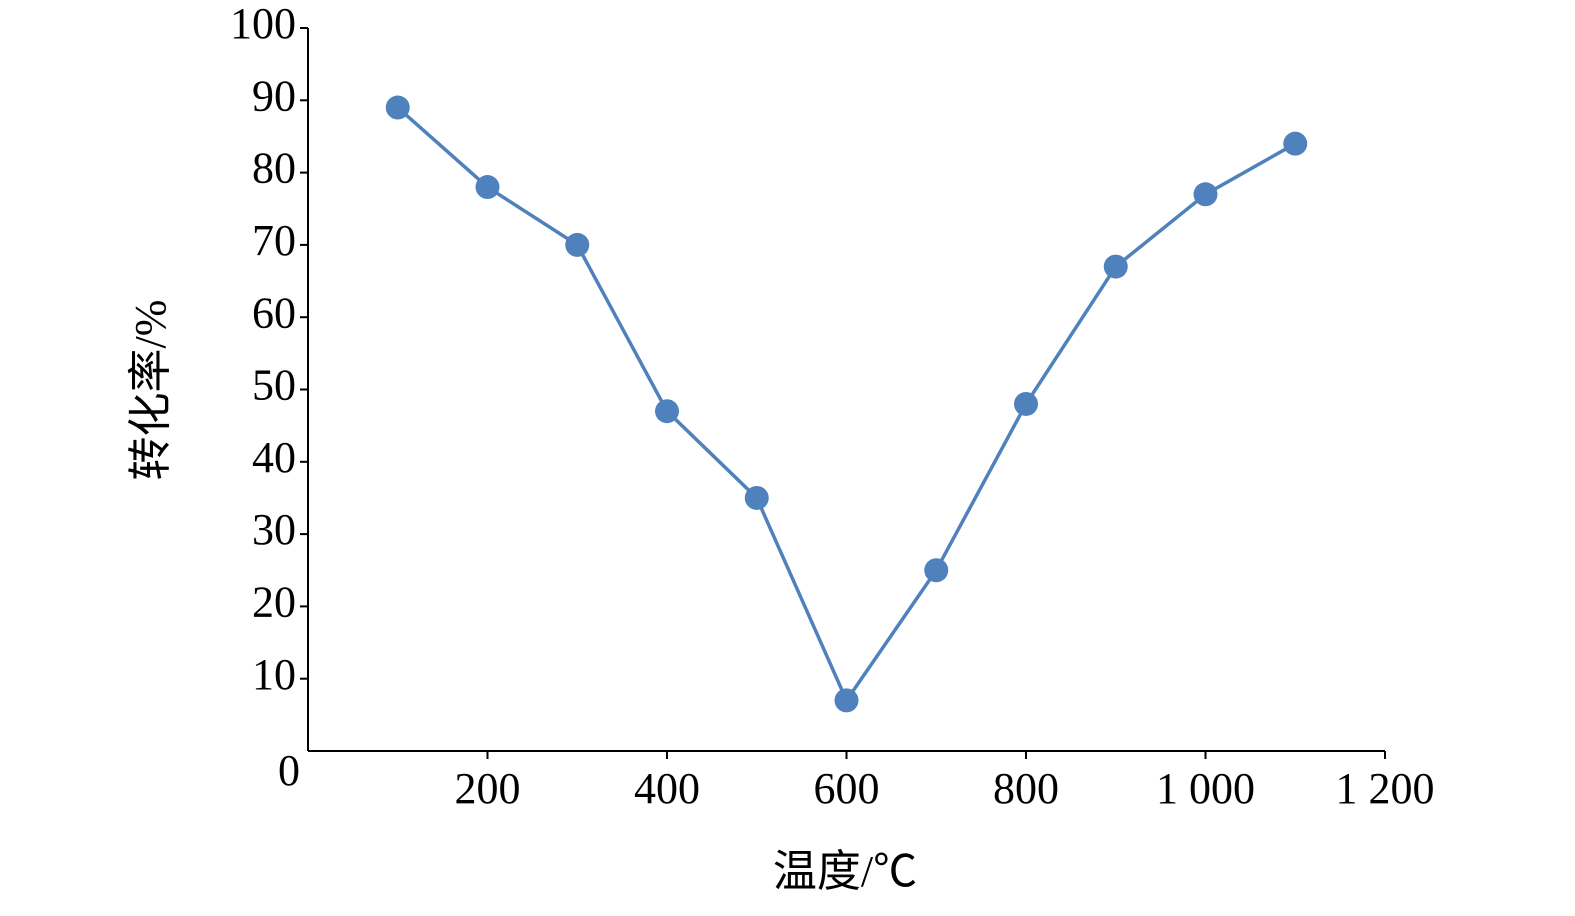 The height and width of the screenshot is (916, 1575). Describe the element at coordinates (274, 312) in the screenshot. I see `y-tick-label: 60` at that location.